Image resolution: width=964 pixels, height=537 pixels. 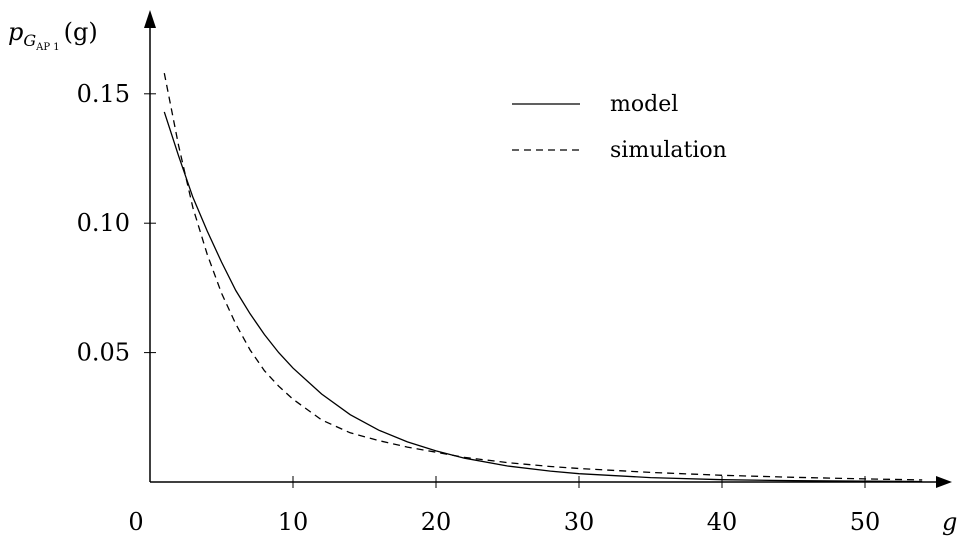 What do you see at coordinates (668, 150) in the screenshot?
I see `legend-label-simulation: simulation` at bounding box center [668, 150].